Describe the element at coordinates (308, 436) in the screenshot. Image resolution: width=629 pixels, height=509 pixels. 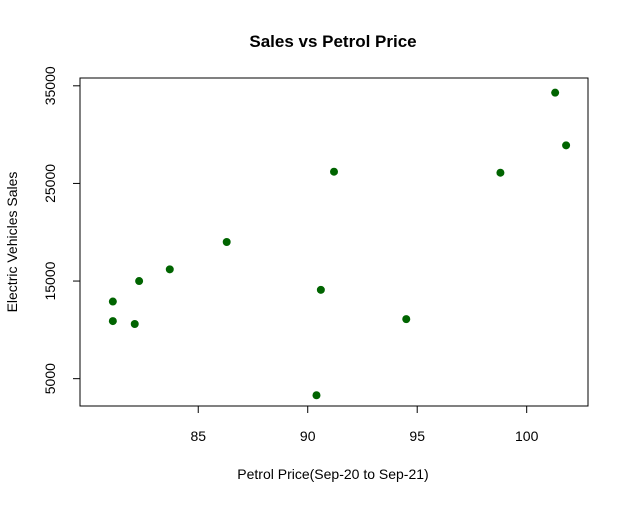
I see `x-tick-label: 90` at that location.